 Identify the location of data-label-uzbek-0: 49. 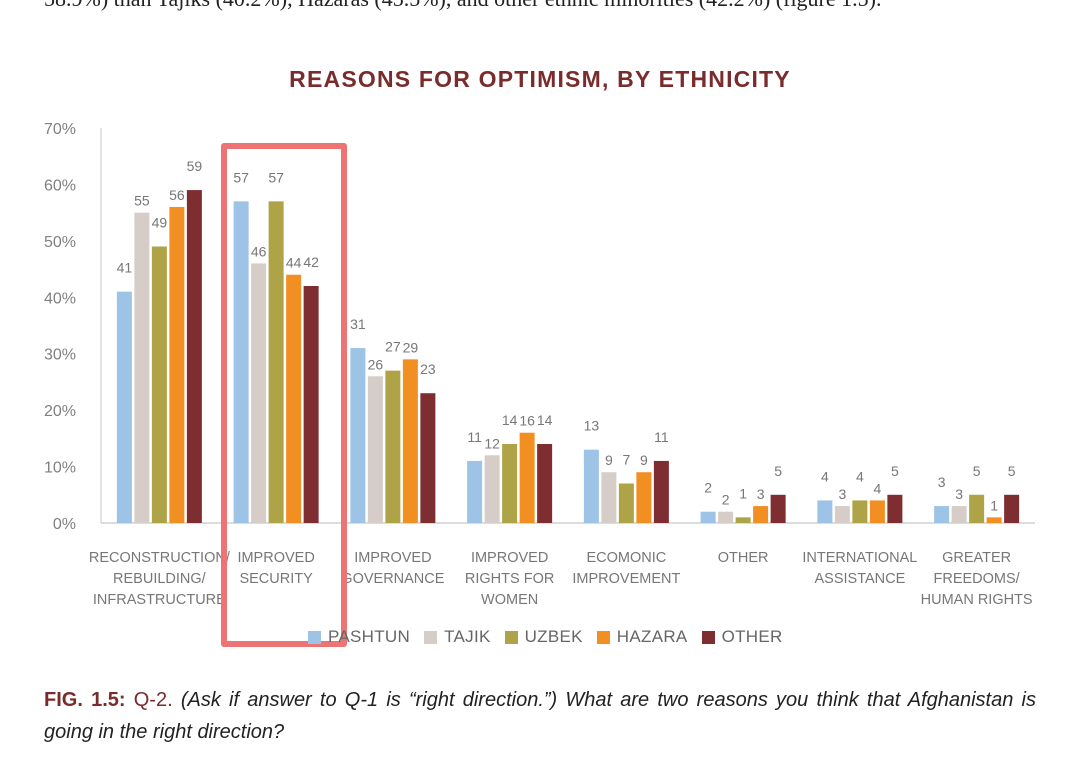
(160, 223).